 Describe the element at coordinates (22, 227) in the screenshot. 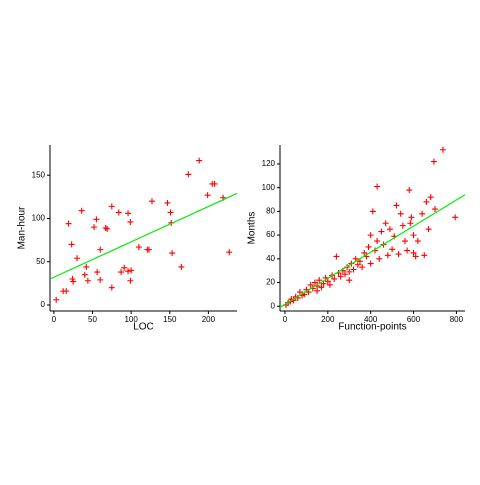

I see `y-axis-label: Man-hour` at that location.